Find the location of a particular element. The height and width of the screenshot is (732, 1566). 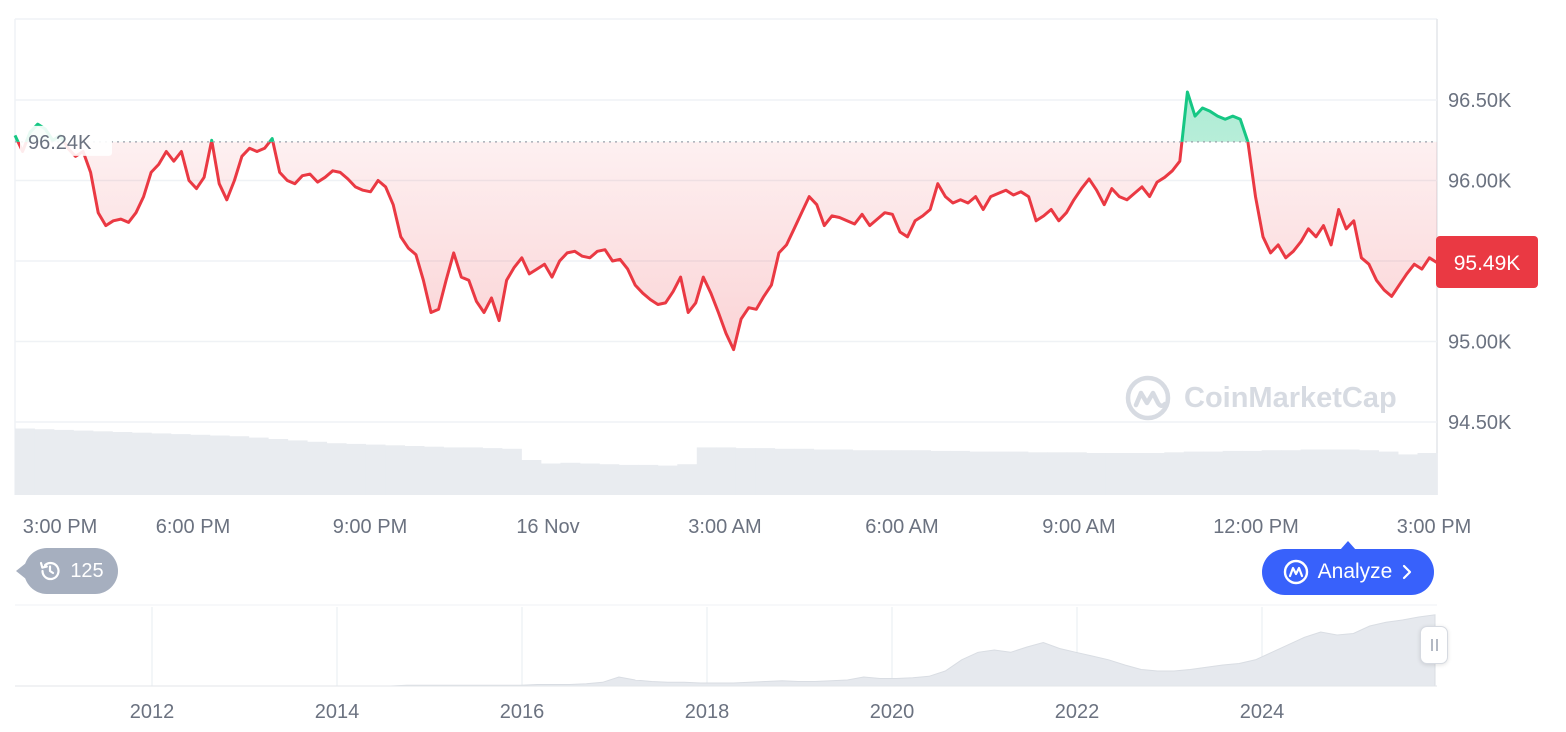

analyze-button: Analyze is located at coordinates (1348, 568).